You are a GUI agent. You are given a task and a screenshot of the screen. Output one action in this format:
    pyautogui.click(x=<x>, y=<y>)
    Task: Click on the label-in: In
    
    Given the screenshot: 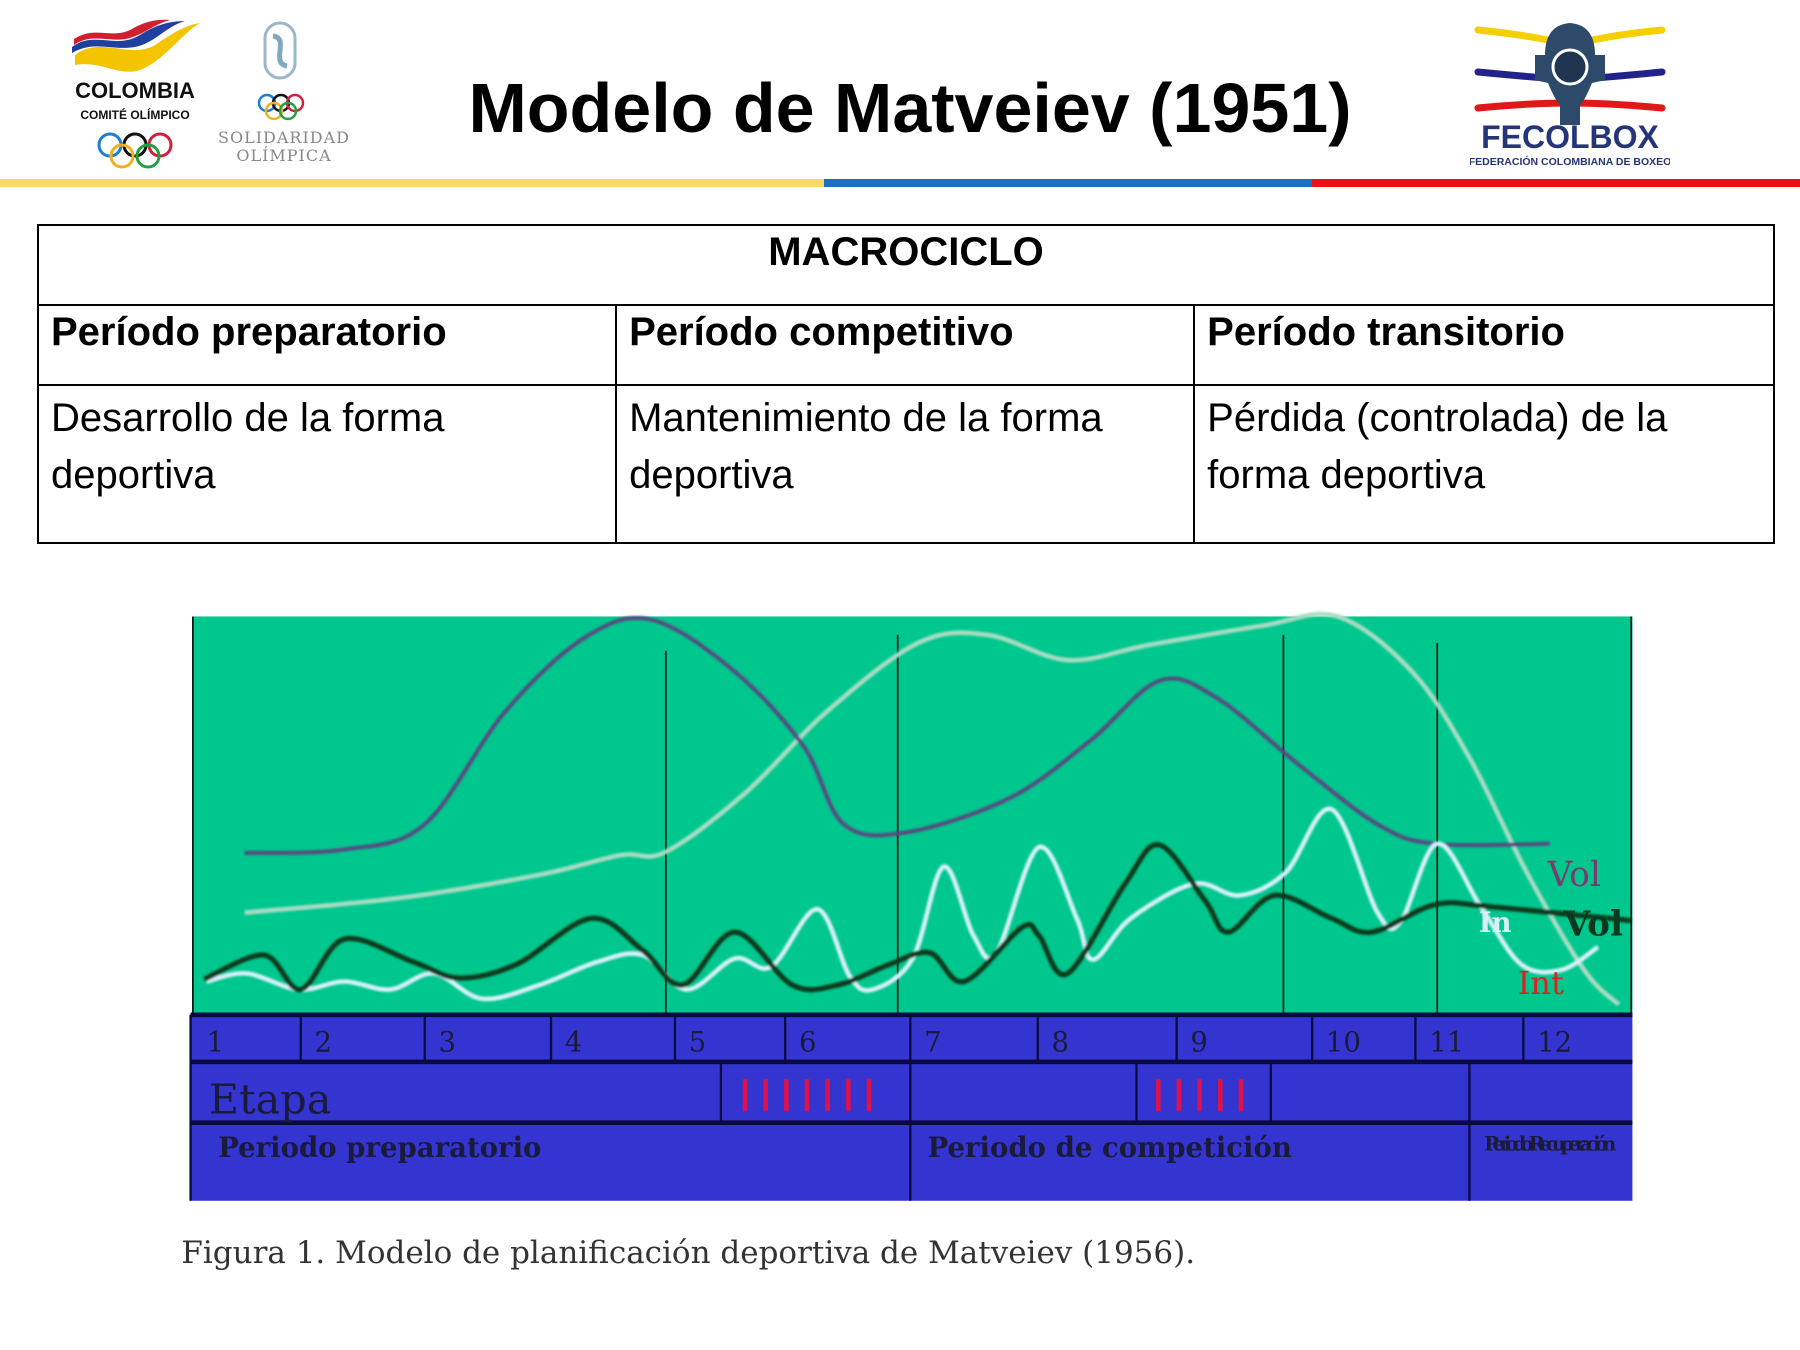 What is the action you would take?
    pyautogui.click(x=1495, y=923)
    